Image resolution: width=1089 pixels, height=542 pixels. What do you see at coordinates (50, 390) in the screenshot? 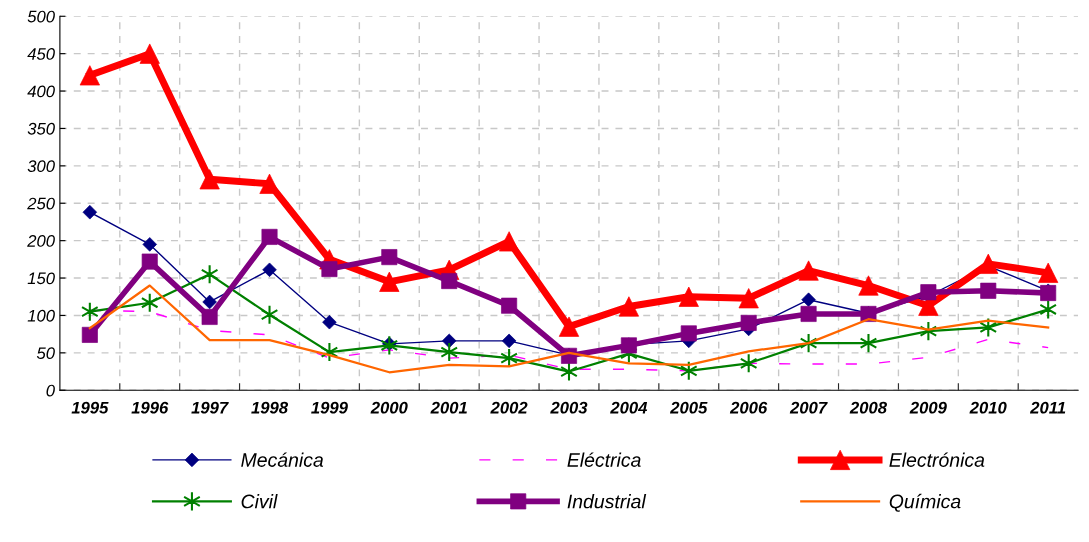
I see `y-tick-label: 0` at bounding box center [50, 390].